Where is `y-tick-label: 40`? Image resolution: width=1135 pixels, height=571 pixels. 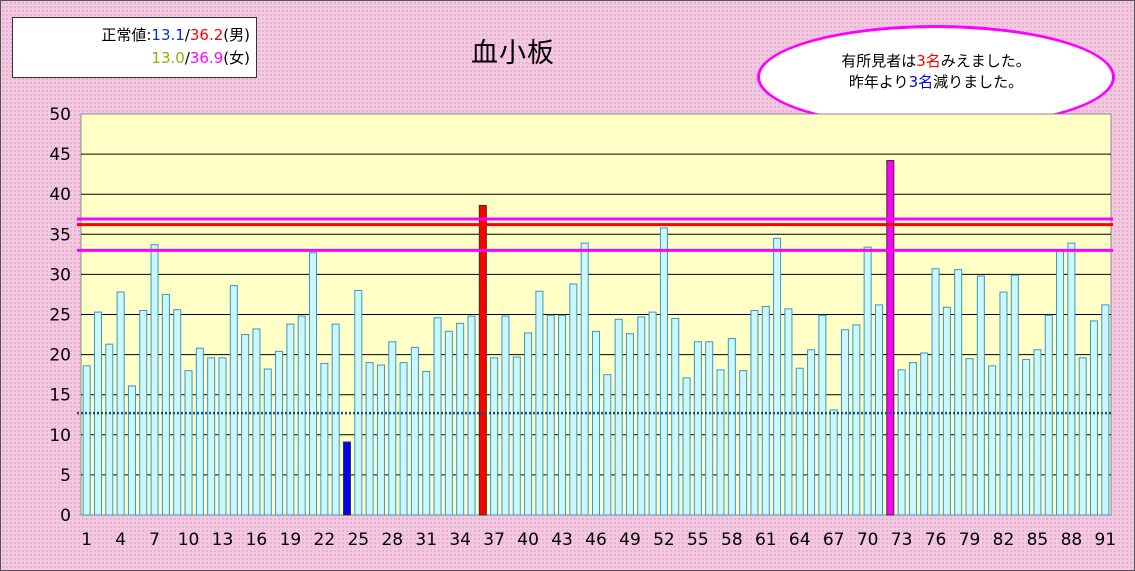
y-tick-label: 40 is located at coordinates (60, 195).